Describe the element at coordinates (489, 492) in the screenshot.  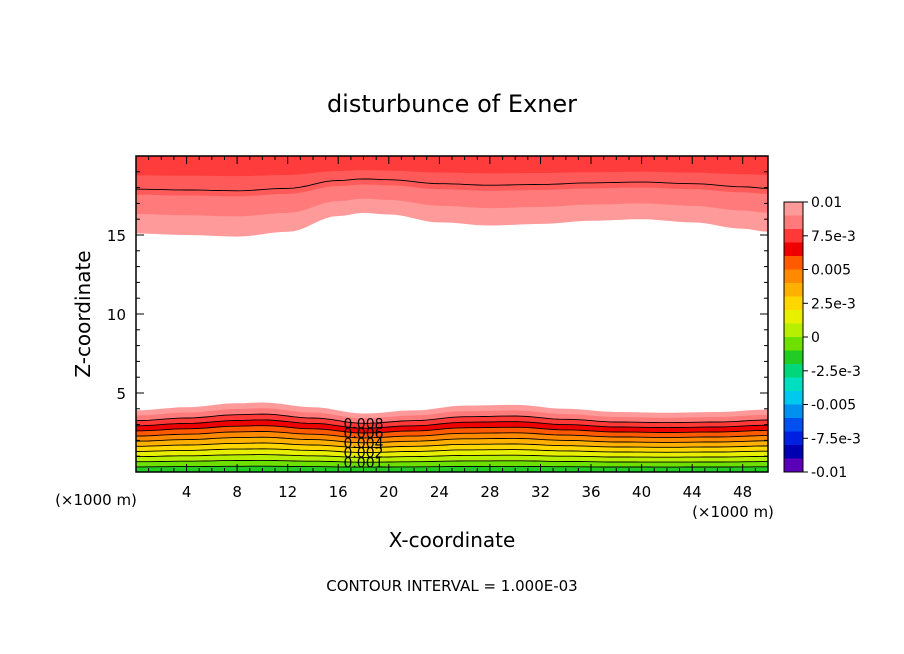
I see `x-tick-label: 28` at that location.